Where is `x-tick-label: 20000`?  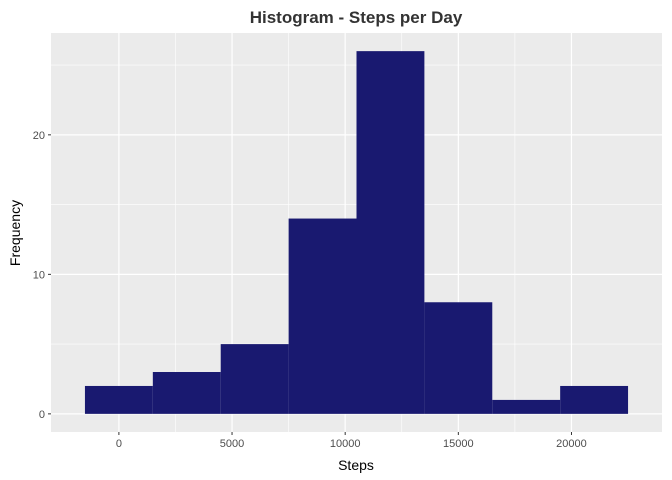 x-tick-label: 20000 is located at coordinates (571, 444).